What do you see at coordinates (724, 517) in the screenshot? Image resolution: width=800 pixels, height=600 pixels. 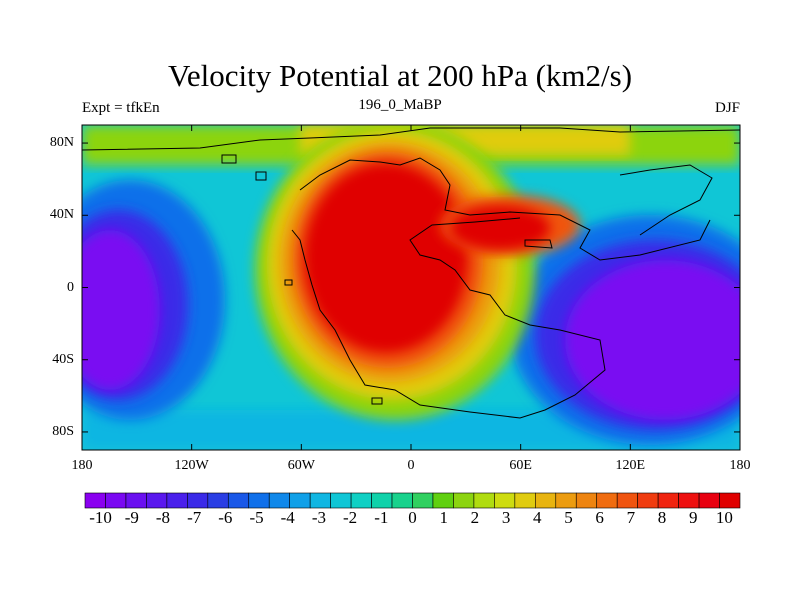 I see `colorbar-label: 10` at bounding box center [724, 517].